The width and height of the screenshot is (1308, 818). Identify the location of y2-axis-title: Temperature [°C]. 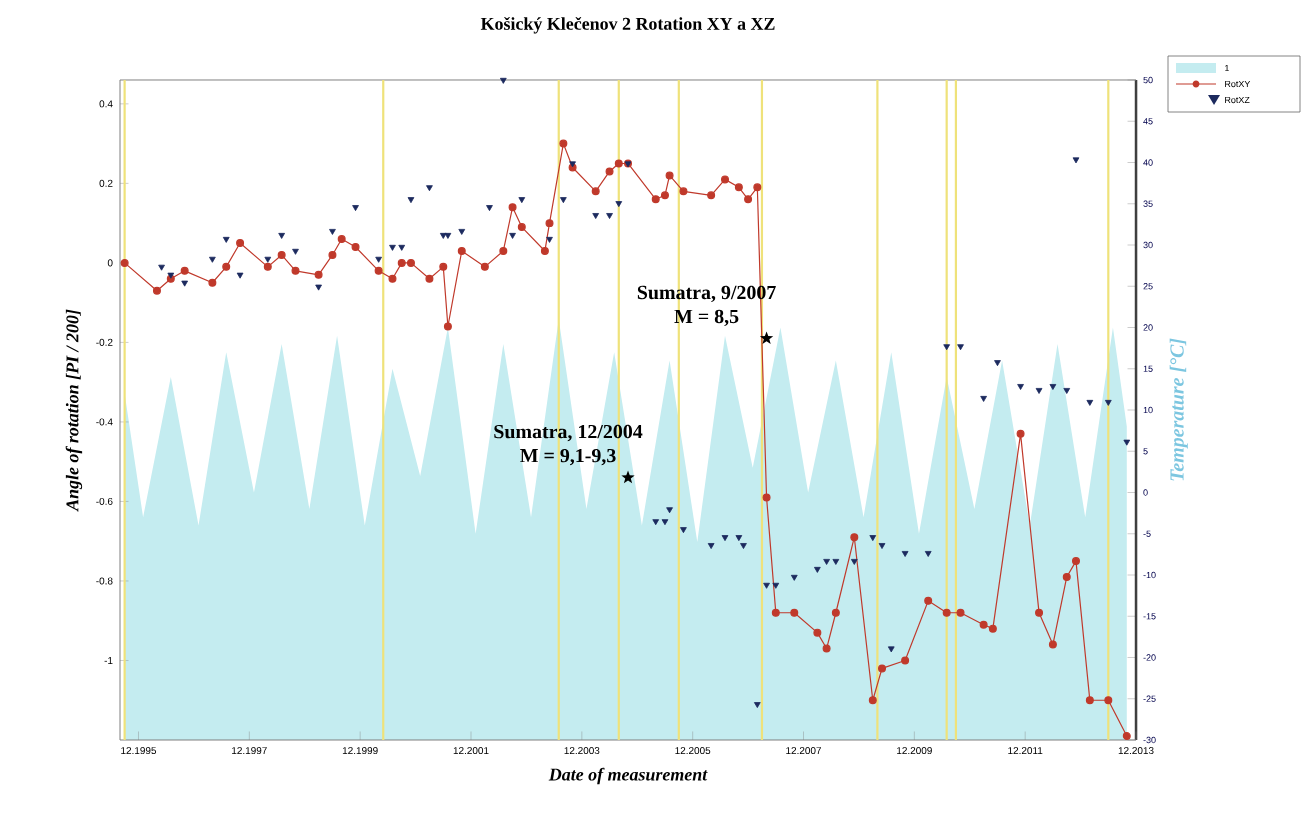
(1178, 409).